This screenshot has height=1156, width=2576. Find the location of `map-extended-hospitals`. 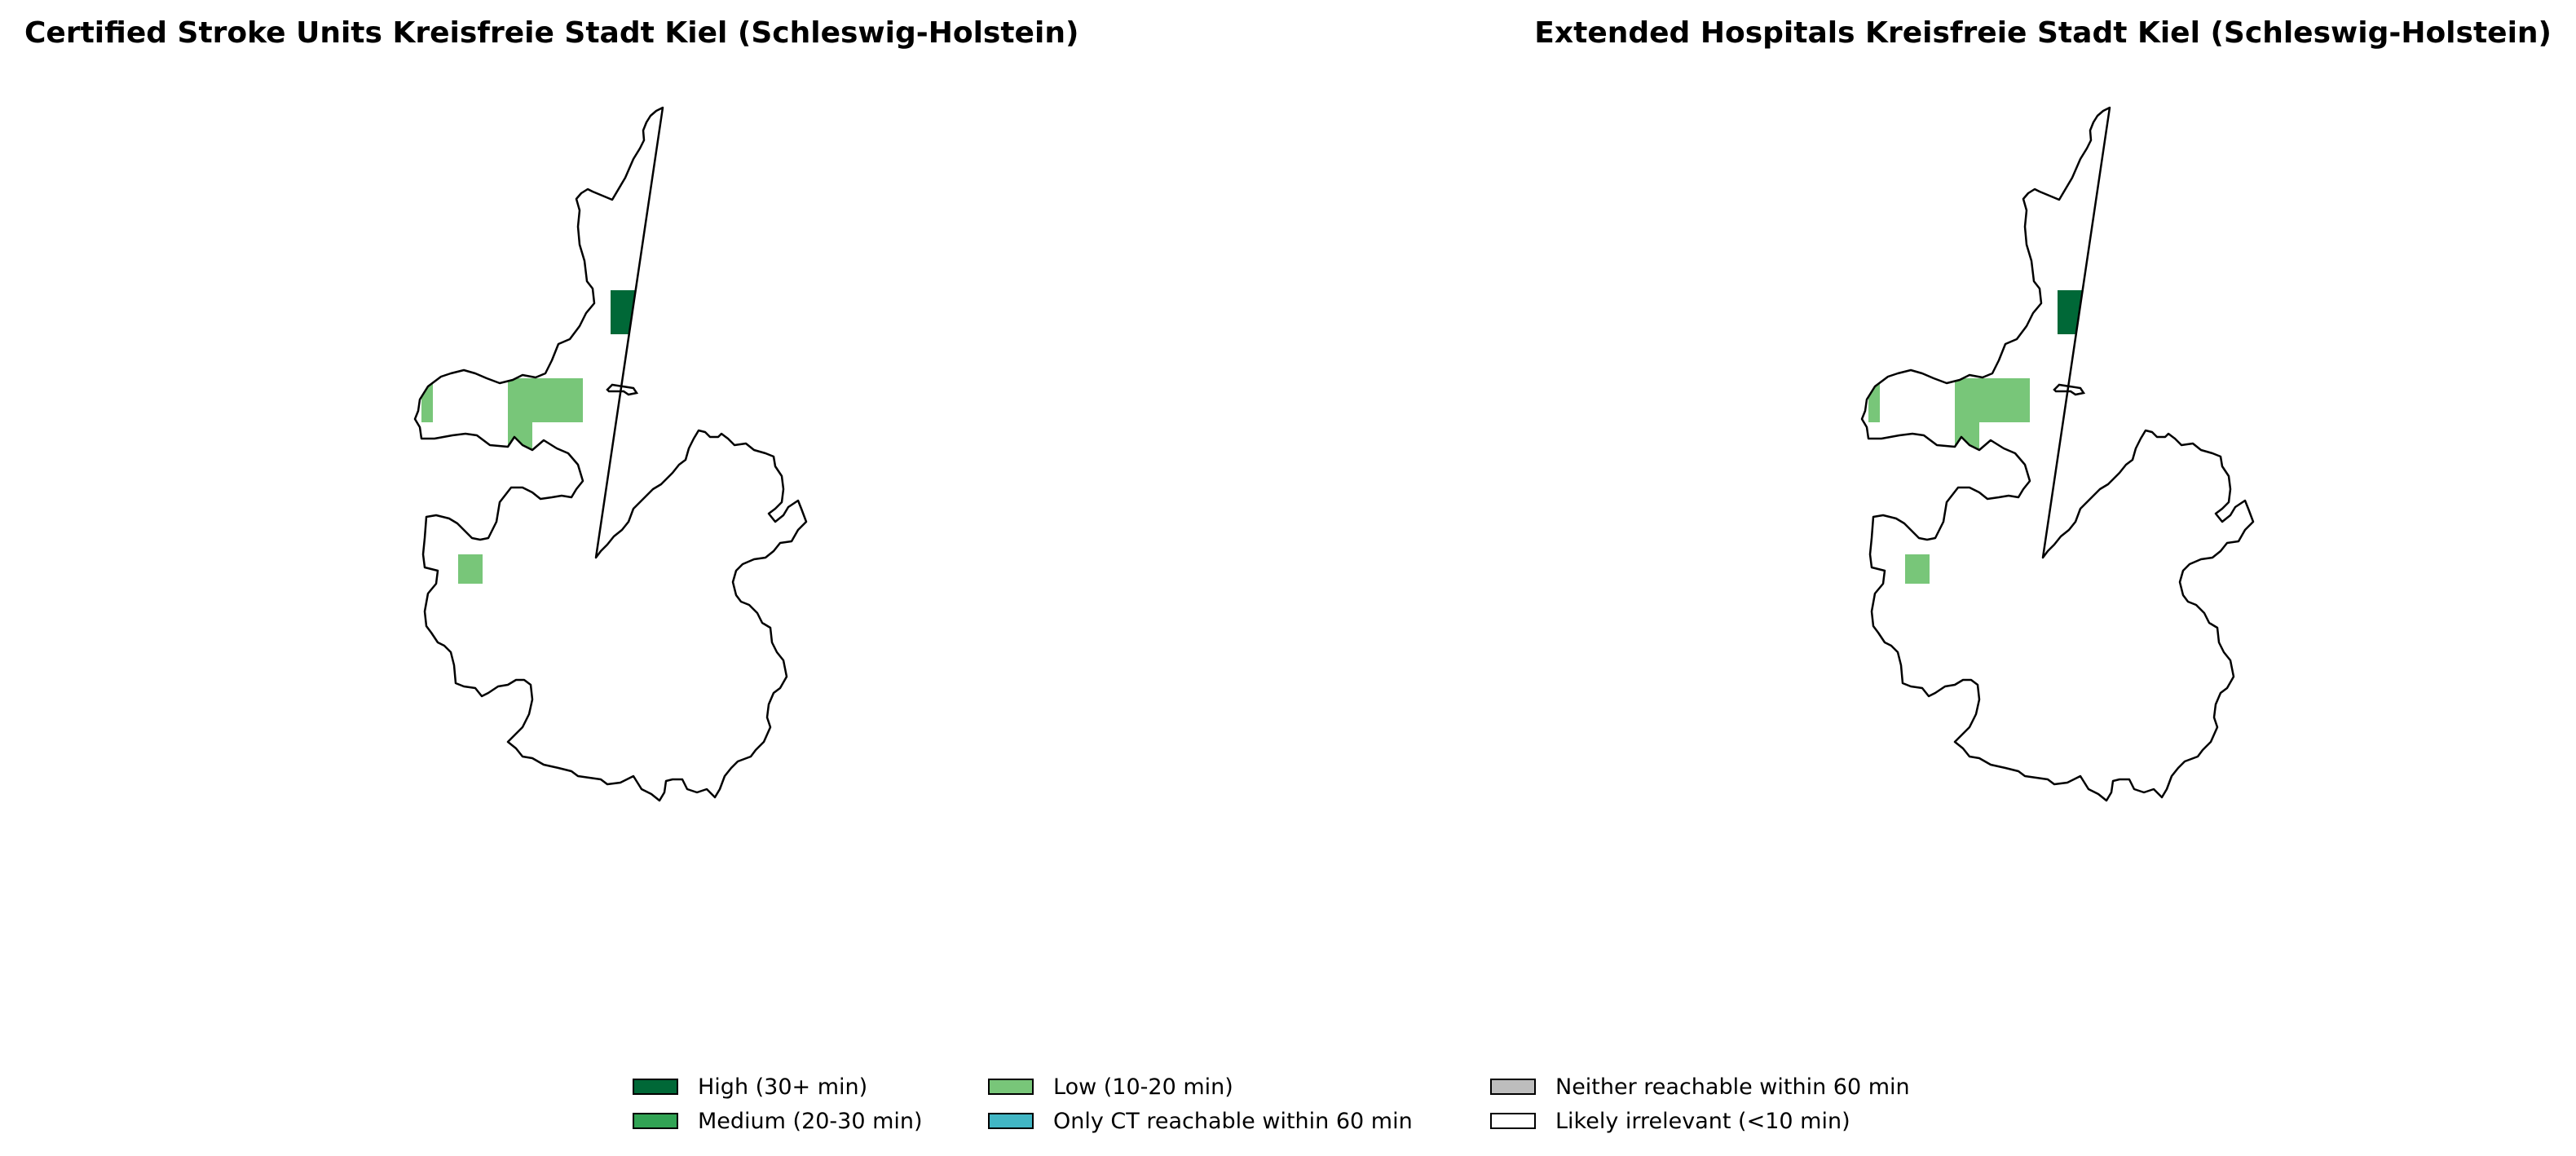

map-extended-hospitals is located at coordinates (2030, 454).